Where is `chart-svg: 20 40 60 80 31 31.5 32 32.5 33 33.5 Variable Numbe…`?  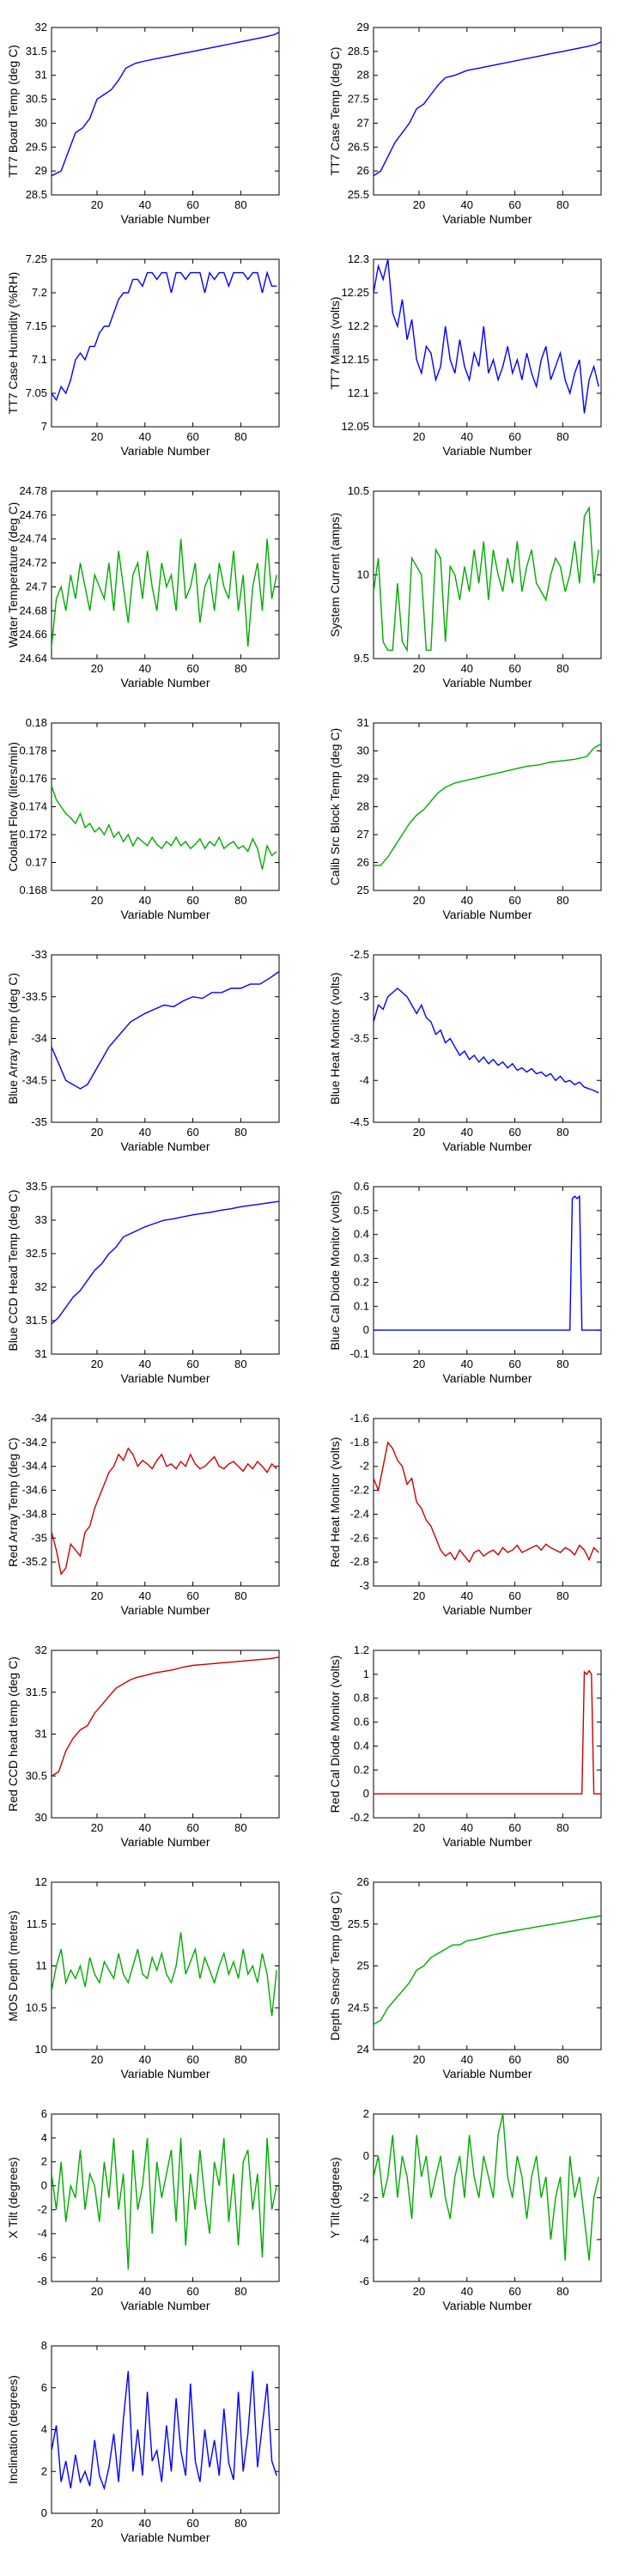
chart-svg: 20 40 60 80 31 31.5 32 32.5 33 33.5 Variable Numbe… is located at coordinates (143, 1283).